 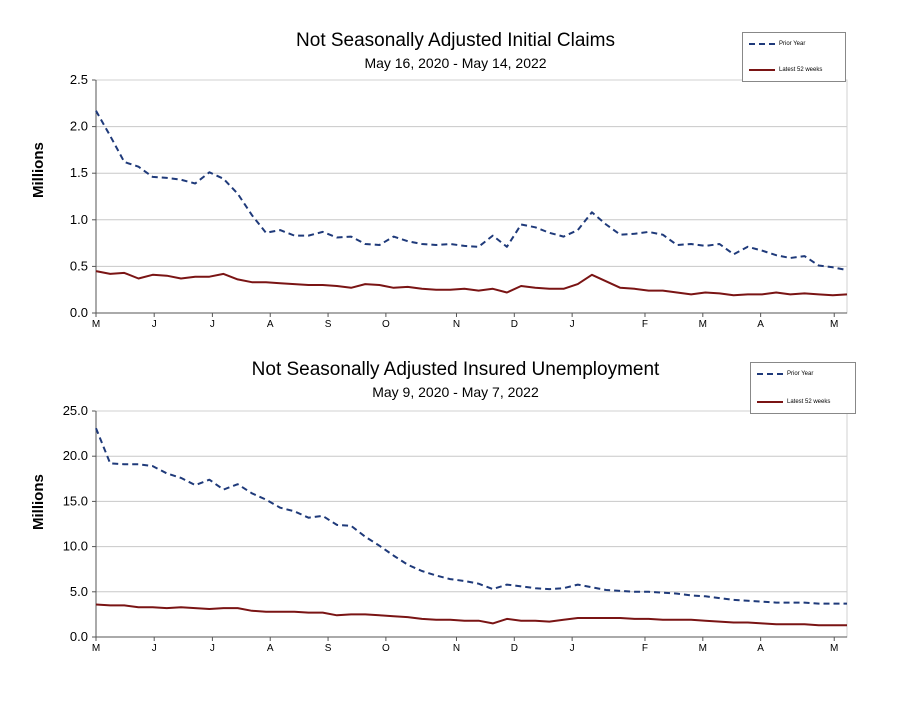 I want to click on chart-subtitle: May 9, 2020 - May 7, 2022, so click(x=455, y=392).